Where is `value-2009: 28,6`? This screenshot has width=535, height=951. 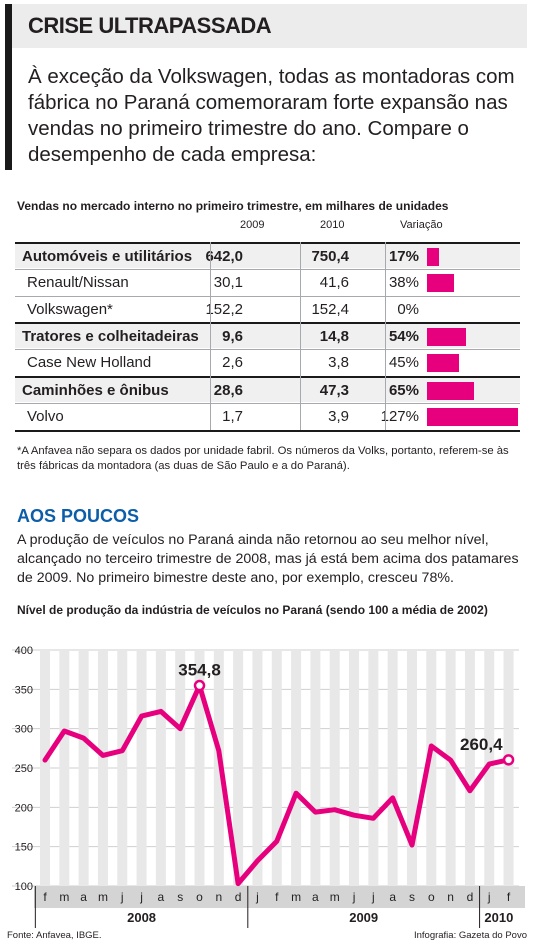 value-2009: 28,6 is located at coordinates (228, 390).